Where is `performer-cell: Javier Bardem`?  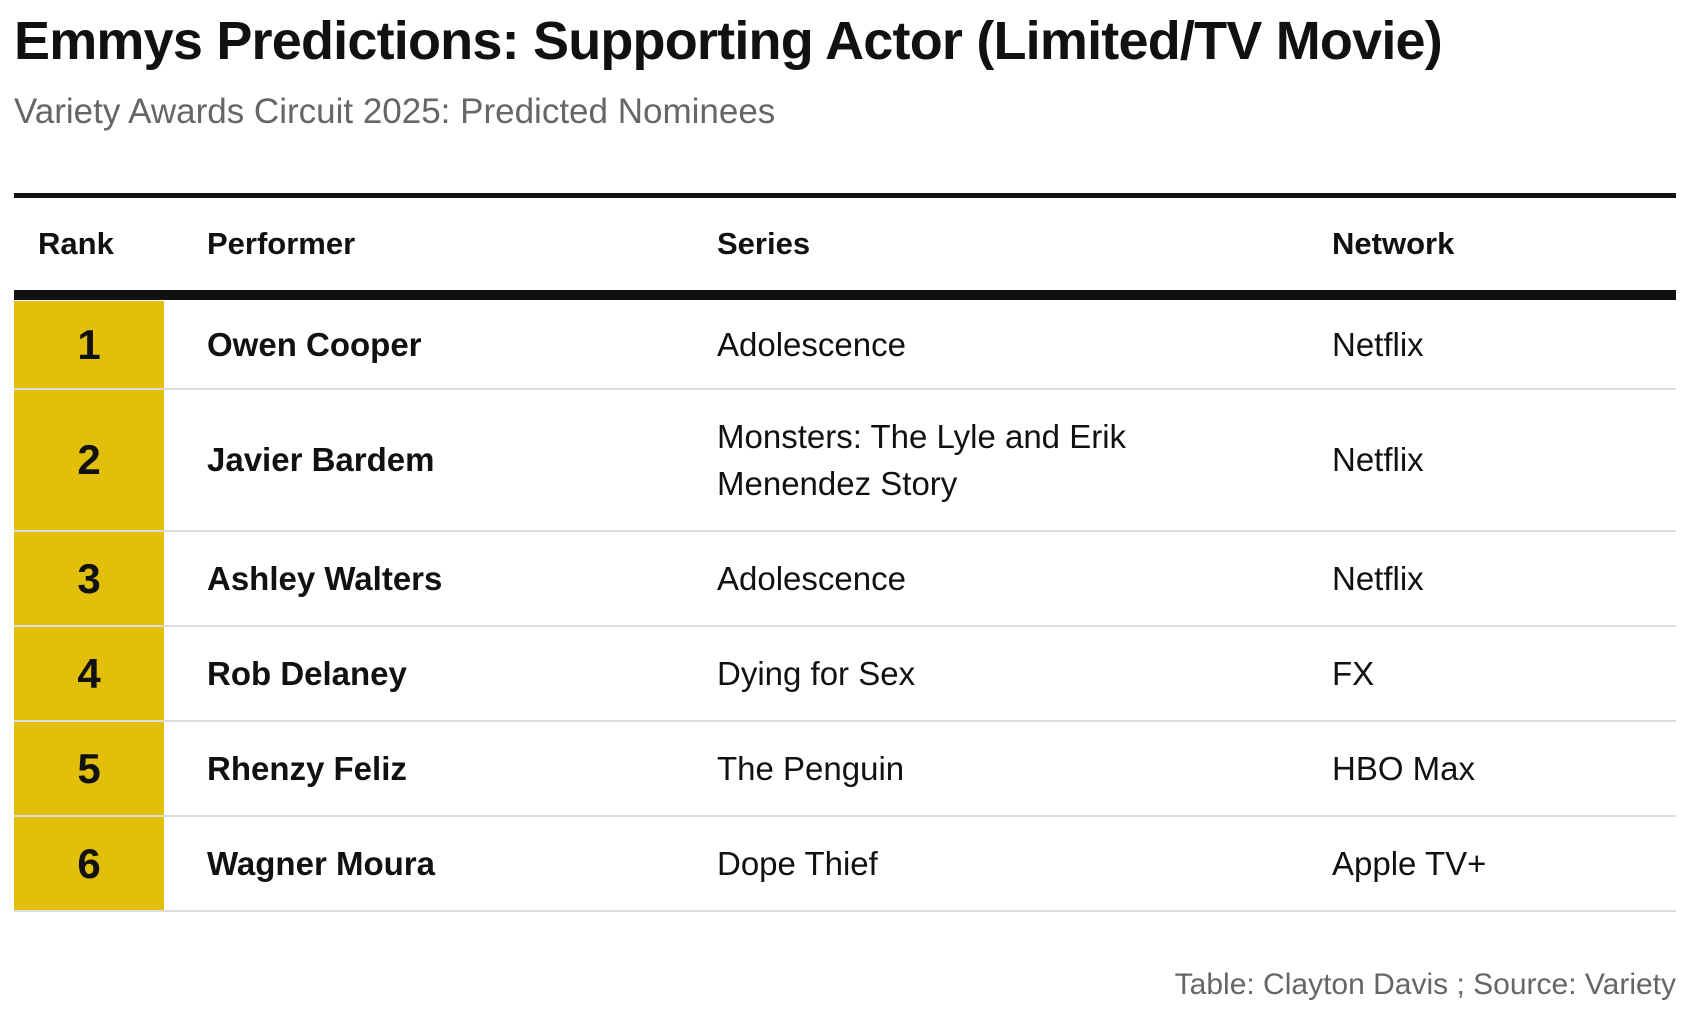 performer-cell: Javier Bardem is located at coordinates (321, 459).